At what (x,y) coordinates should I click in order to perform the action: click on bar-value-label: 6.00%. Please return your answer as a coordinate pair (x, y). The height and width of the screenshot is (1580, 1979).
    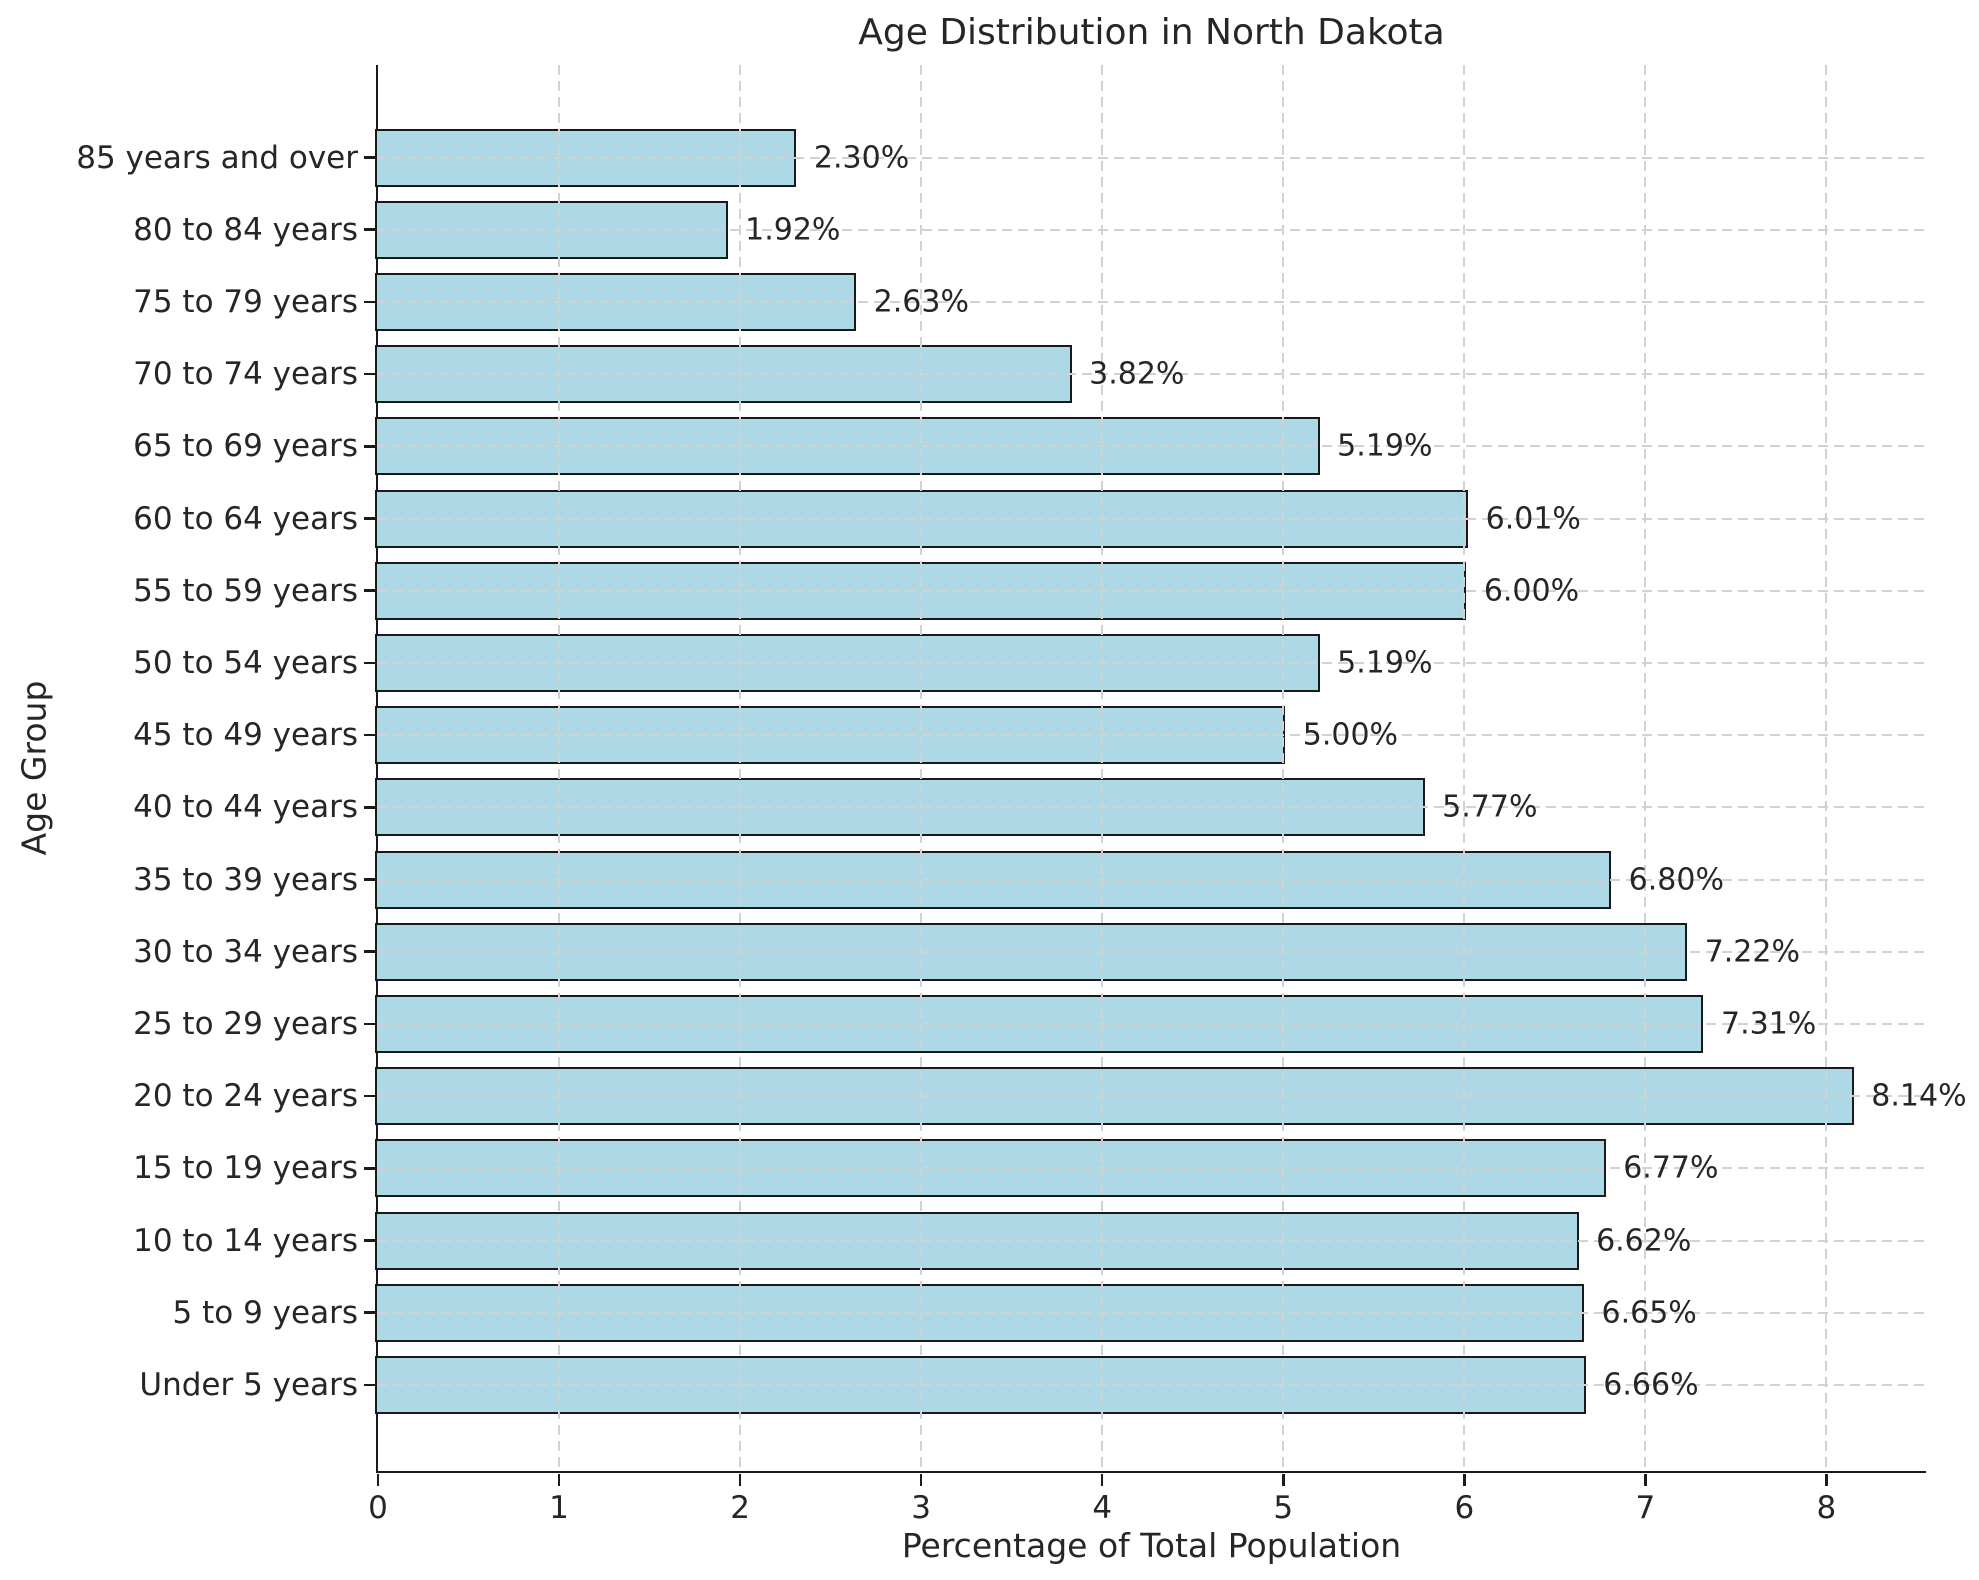
    Looking at the image, I should click on (1531, 591).